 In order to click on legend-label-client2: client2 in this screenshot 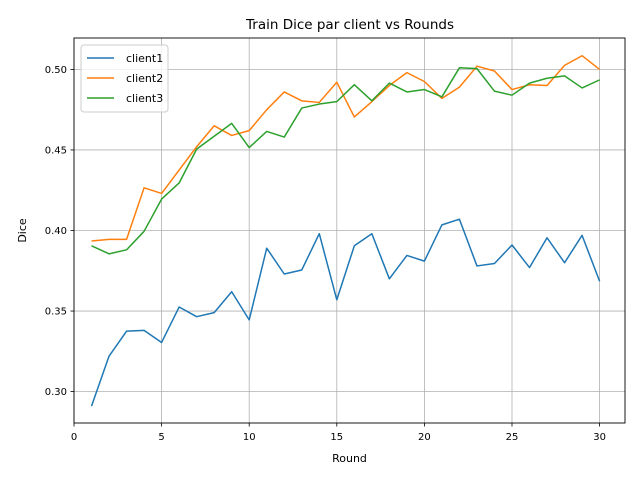, I will do `click(144, 78)`.